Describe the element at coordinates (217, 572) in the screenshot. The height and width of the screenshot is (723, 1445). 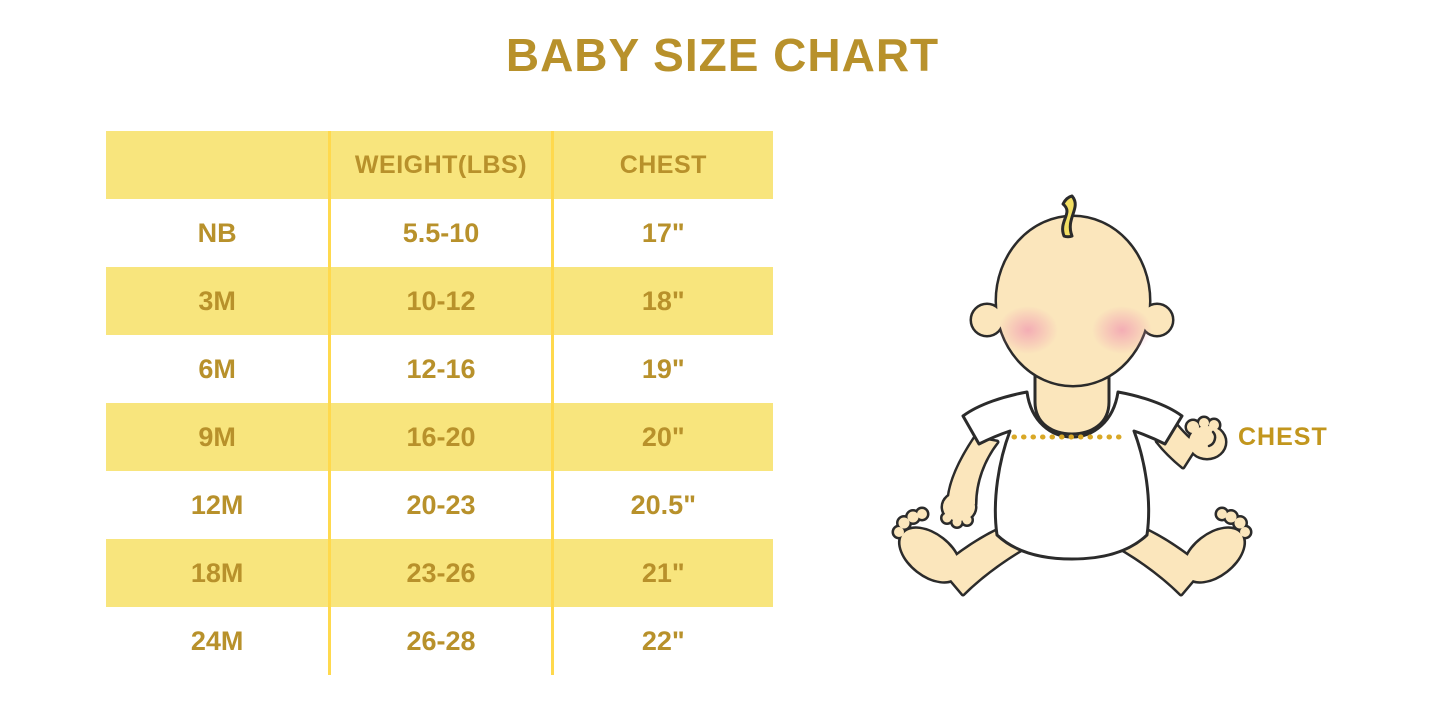
I see `table-cell: 18M` at that location.